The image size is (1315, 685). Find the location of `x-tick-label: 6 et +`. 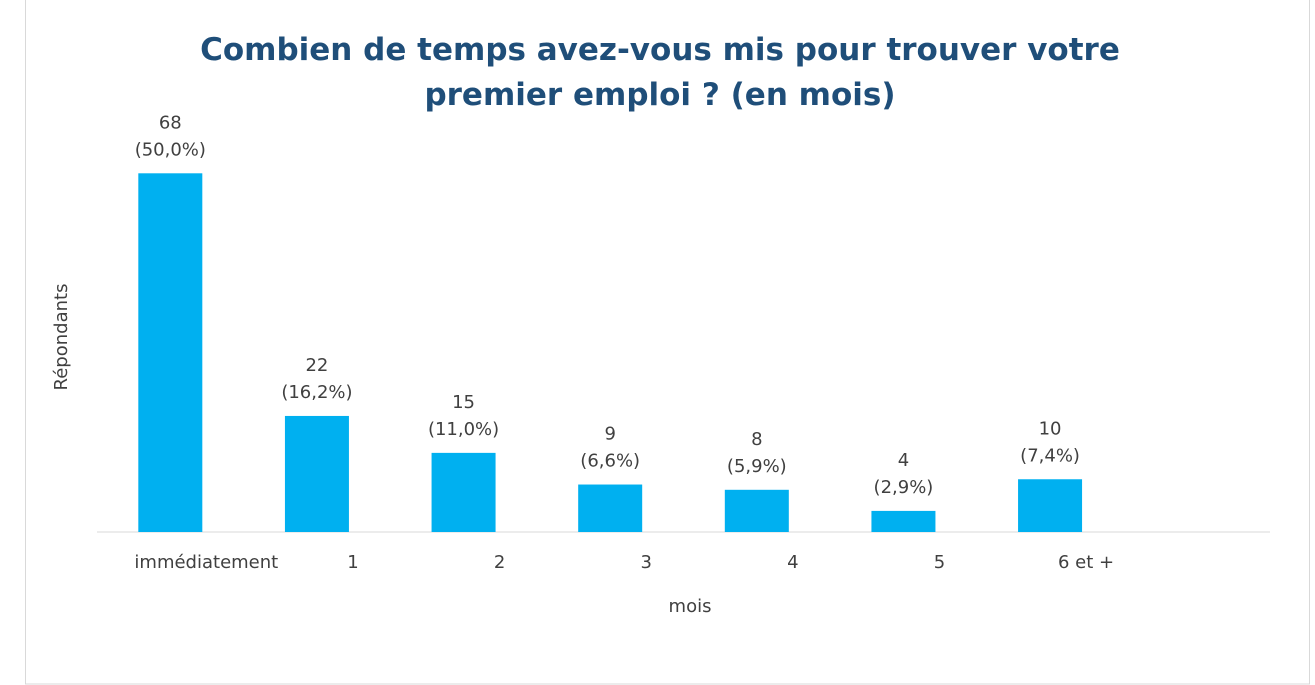

x-tick-label: 6 et + is located at coordinates (1086, 562).